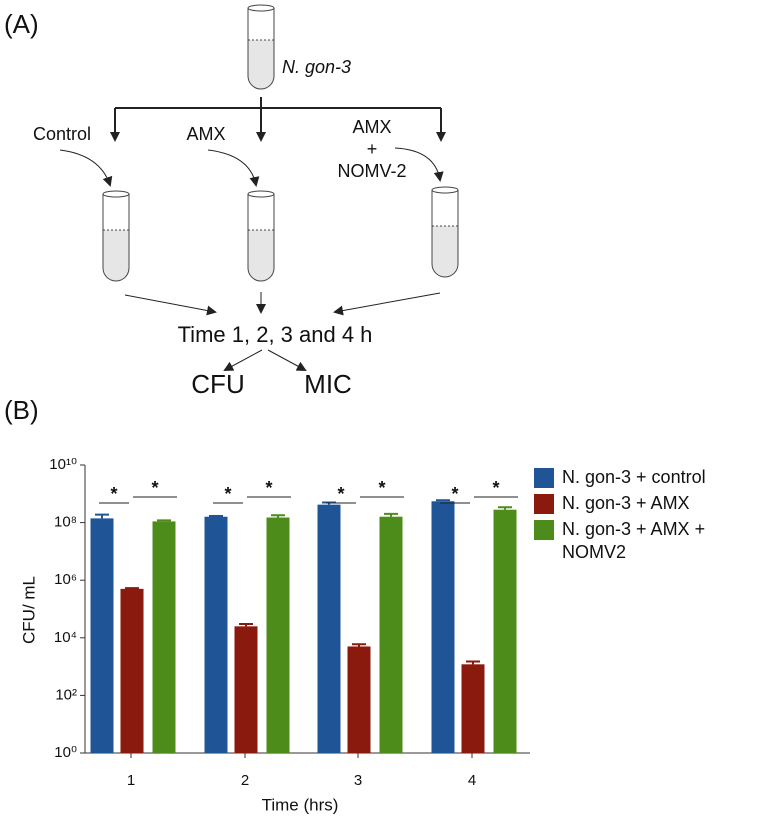 The height and width of the screenshot is (823, 757). I want to click on source-label: N. gon-3, so click(316, 67).